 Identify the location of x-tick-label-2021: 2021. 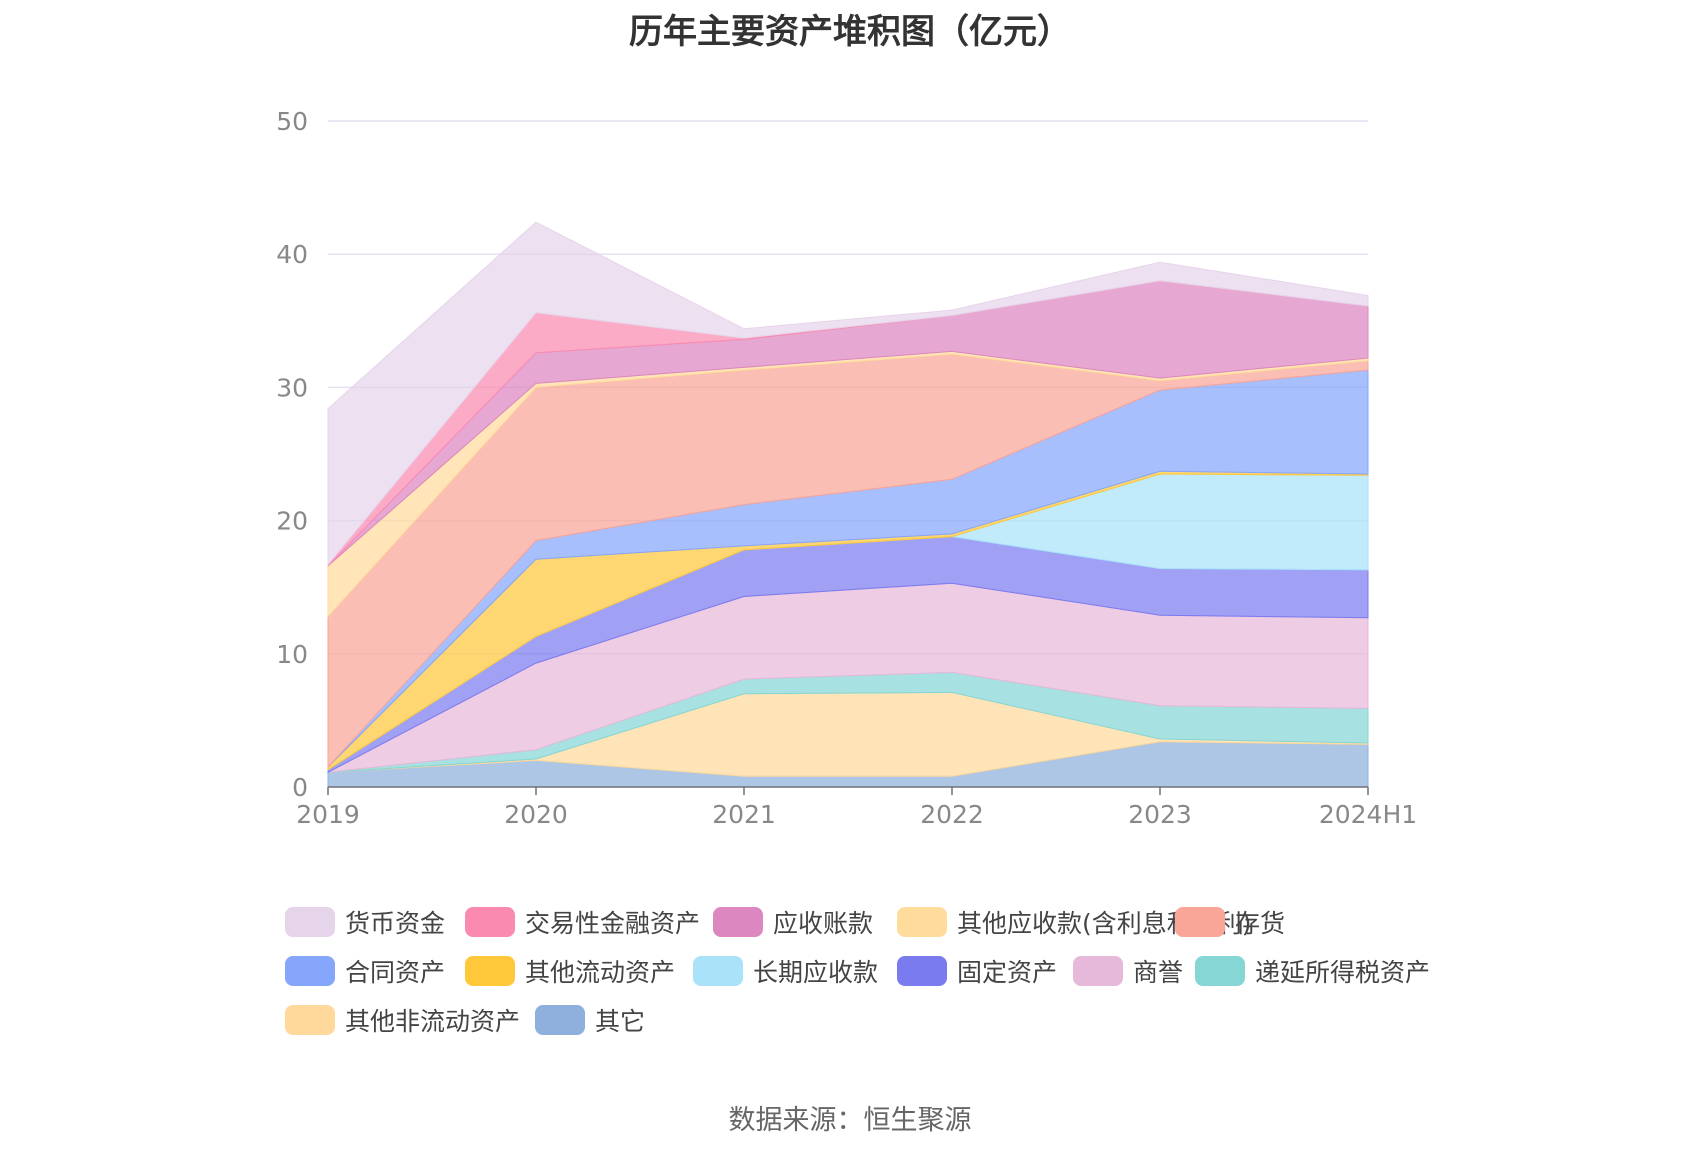
(744, 814).